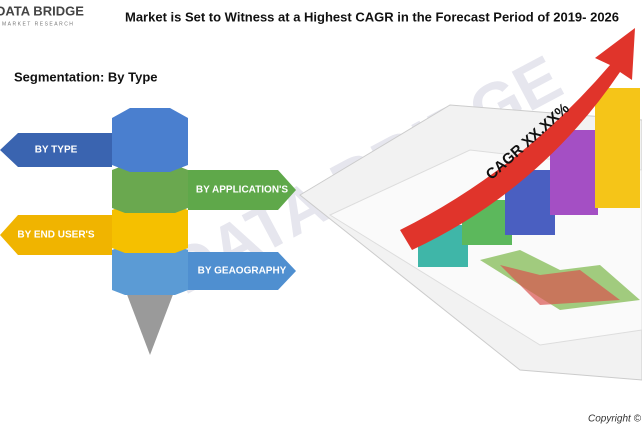  What do you see at coordinates (42, 10) in the screenshot?
I see `logo-name: DATA BRIDGE` at bounding box center [42, 10].